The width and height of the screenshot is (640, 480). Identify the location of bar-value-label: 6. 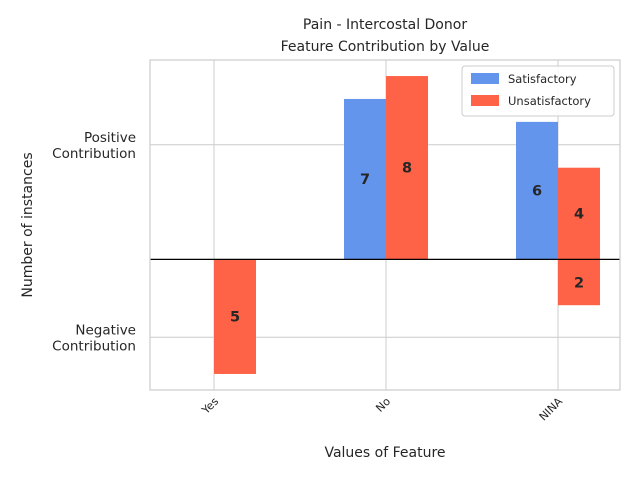
(537, 192).